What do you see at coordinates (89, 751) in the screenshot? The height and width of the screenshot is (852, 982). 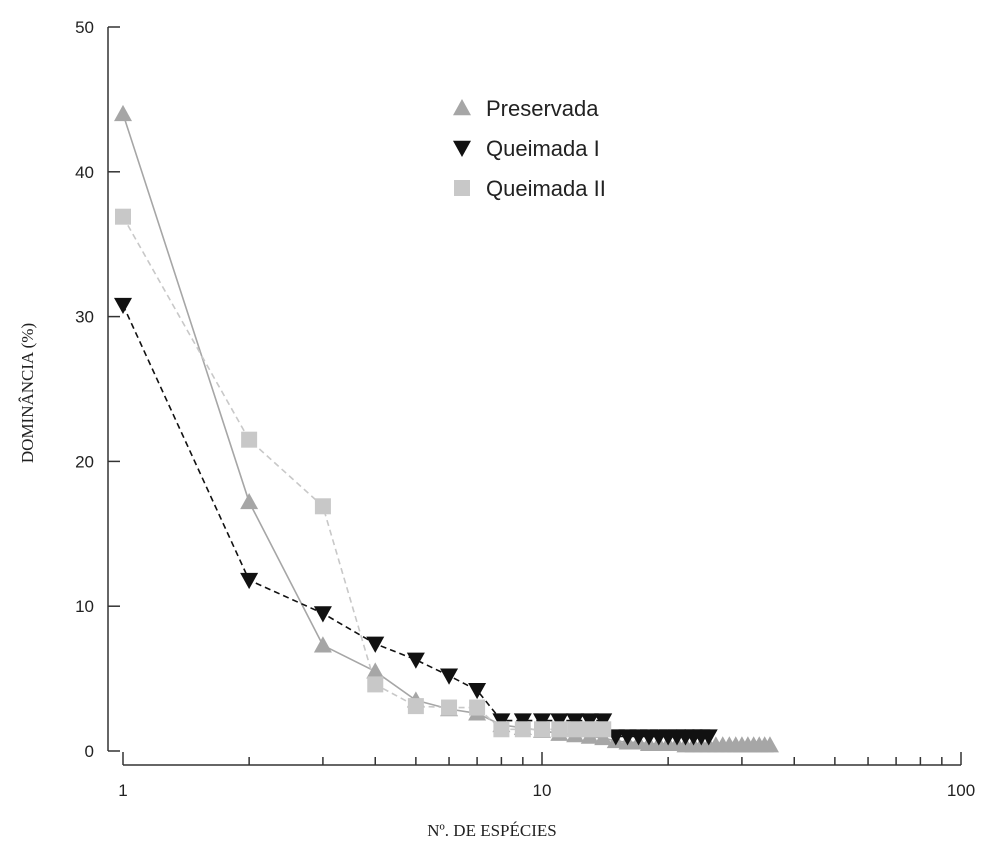 I see `y-tick-label: 0` at bounding box center [89, 751].